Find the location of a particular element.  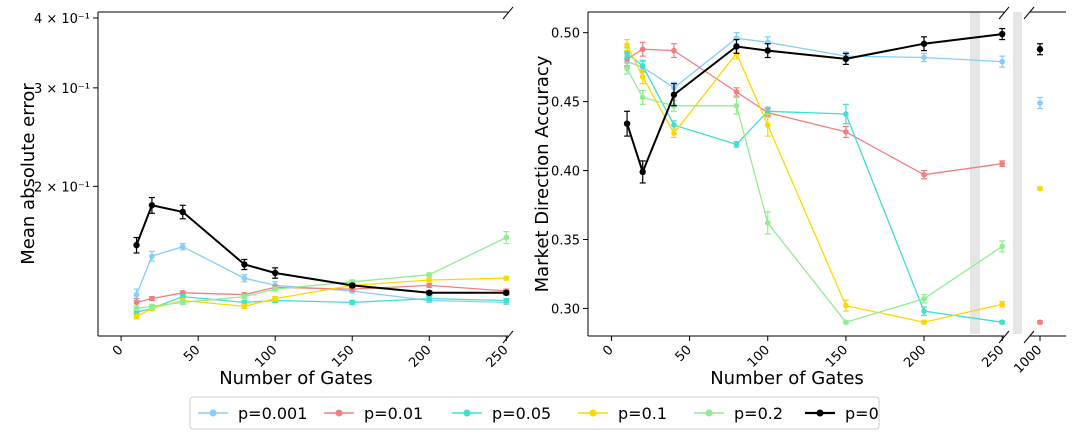

legend-label: p=0.01 is located at coordinates (393, 413).